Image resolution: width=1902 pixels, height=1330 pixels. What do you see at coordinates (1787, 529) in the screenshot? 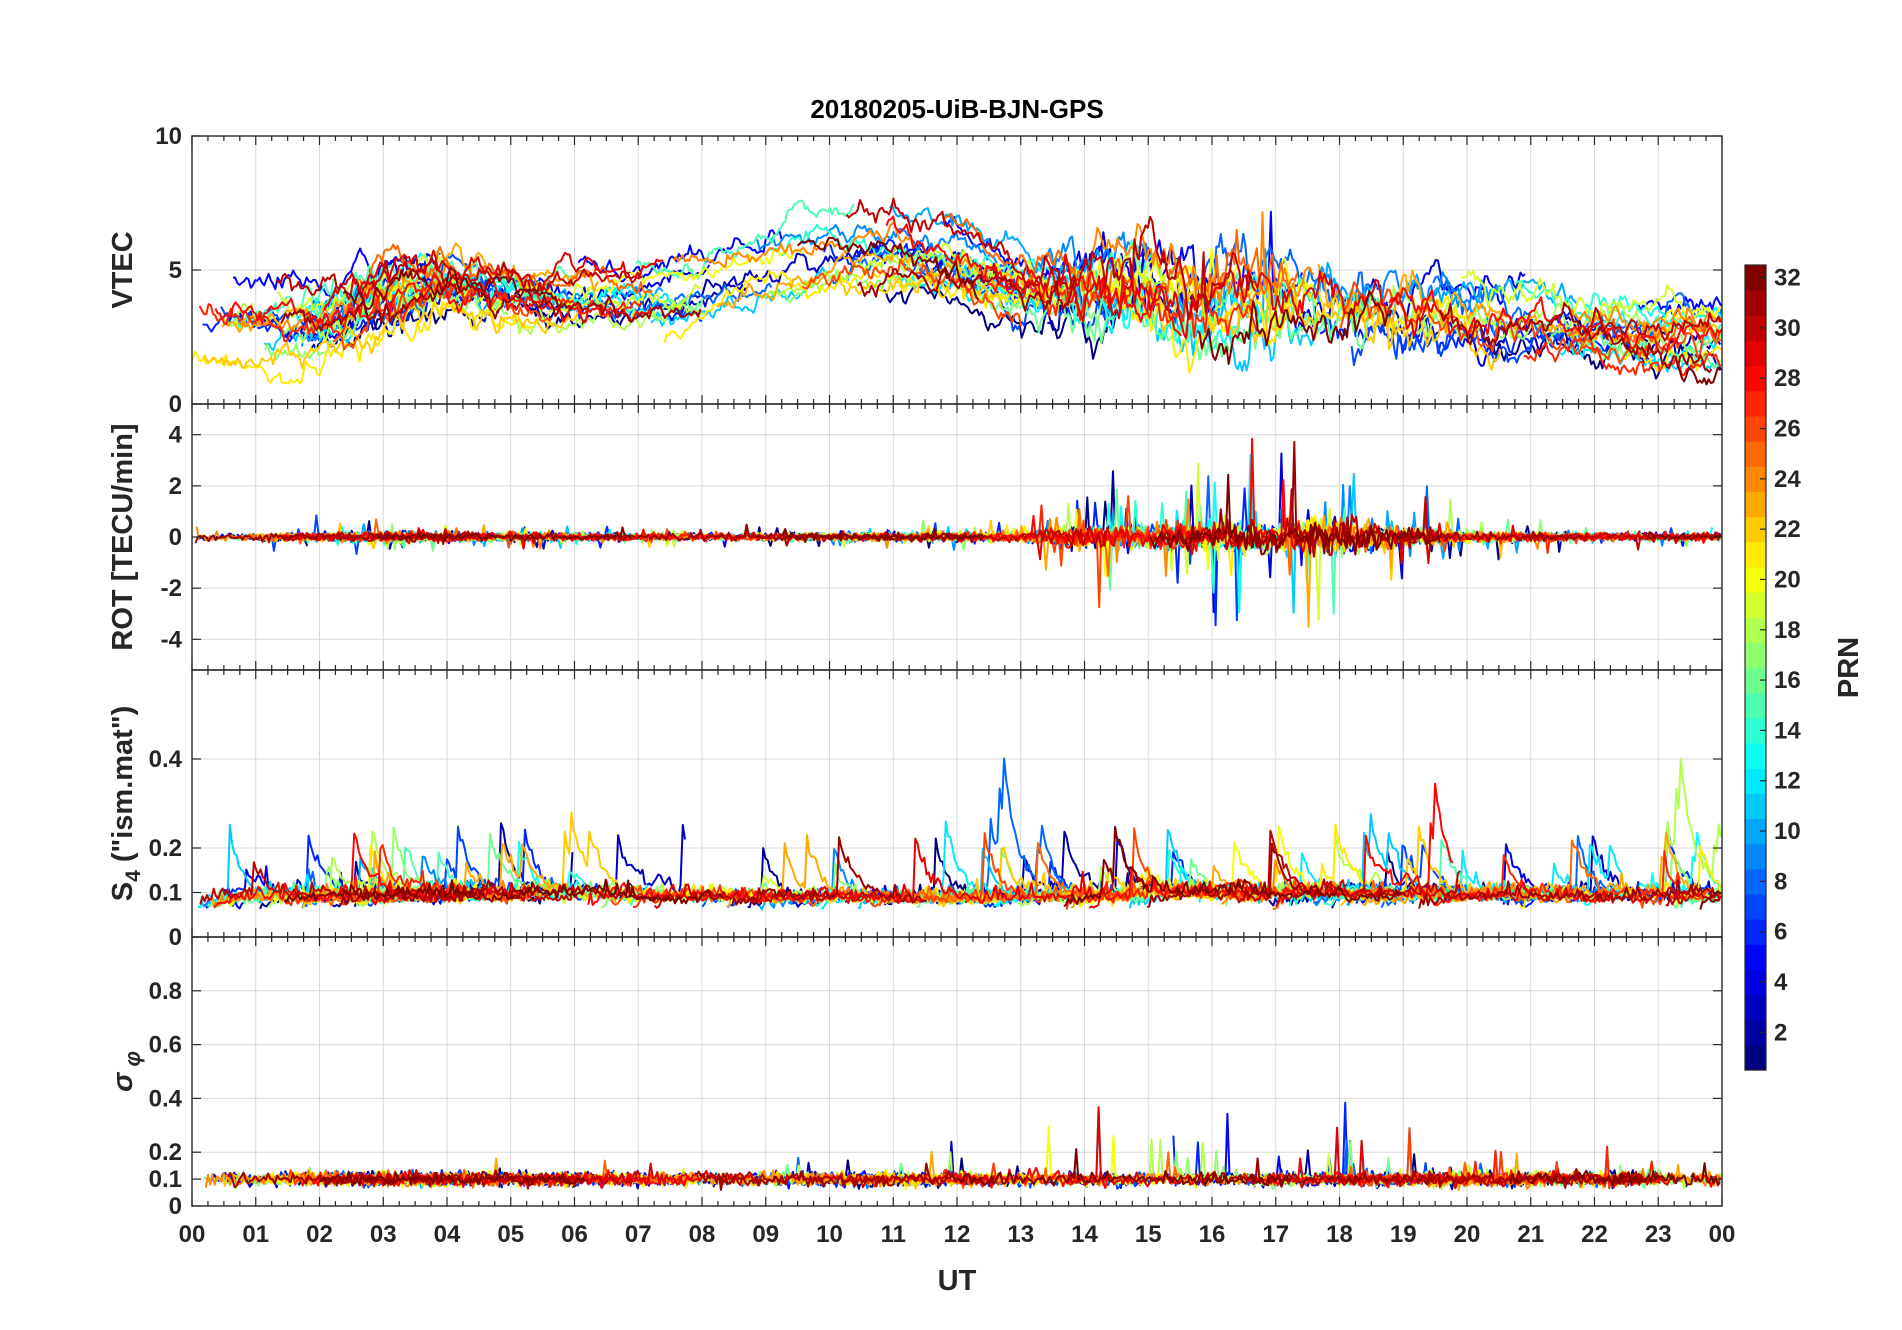
I see `colorbar-tick-label: 22` at bounding box center [1787, 529].